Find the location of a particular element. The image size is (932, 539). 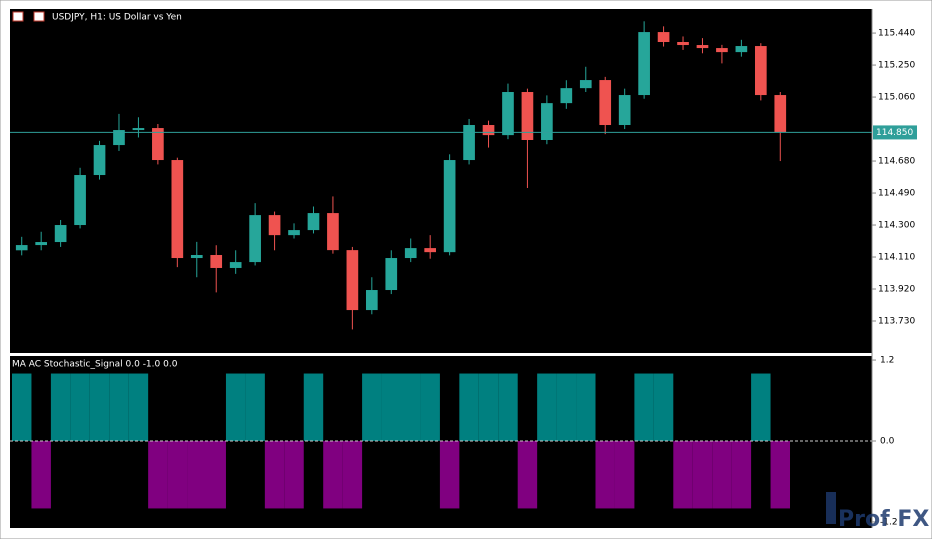

y-tick-label: 113.730 is located at coordinates (896, 322).